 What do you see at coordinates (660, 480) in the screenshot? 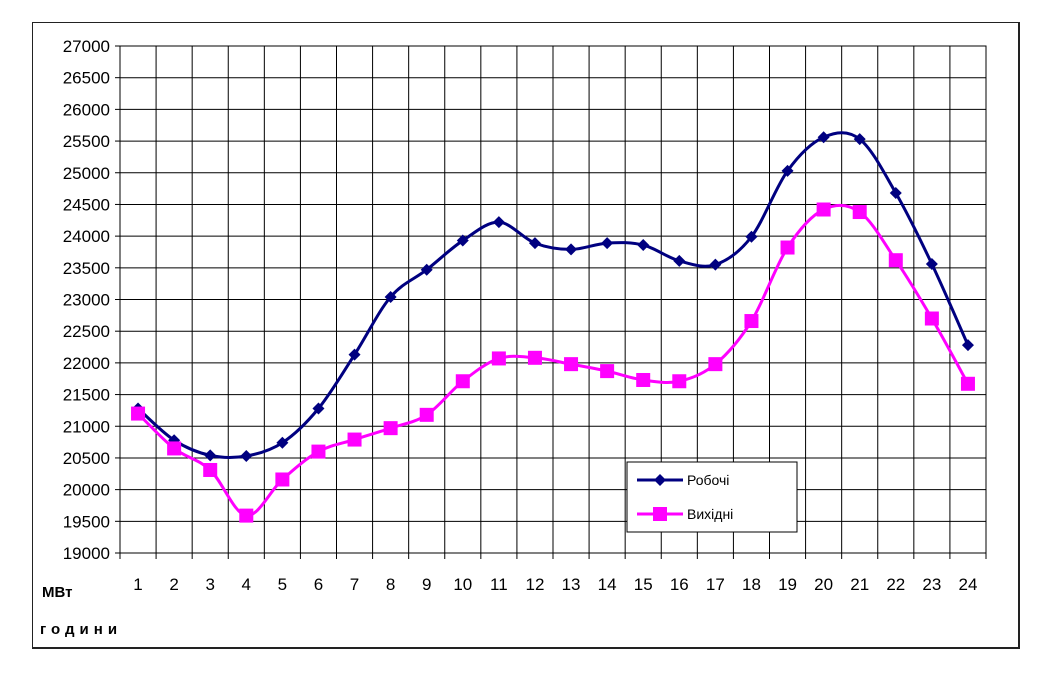
I see `legend-robochi-marker` at bounding box center [660, 480].